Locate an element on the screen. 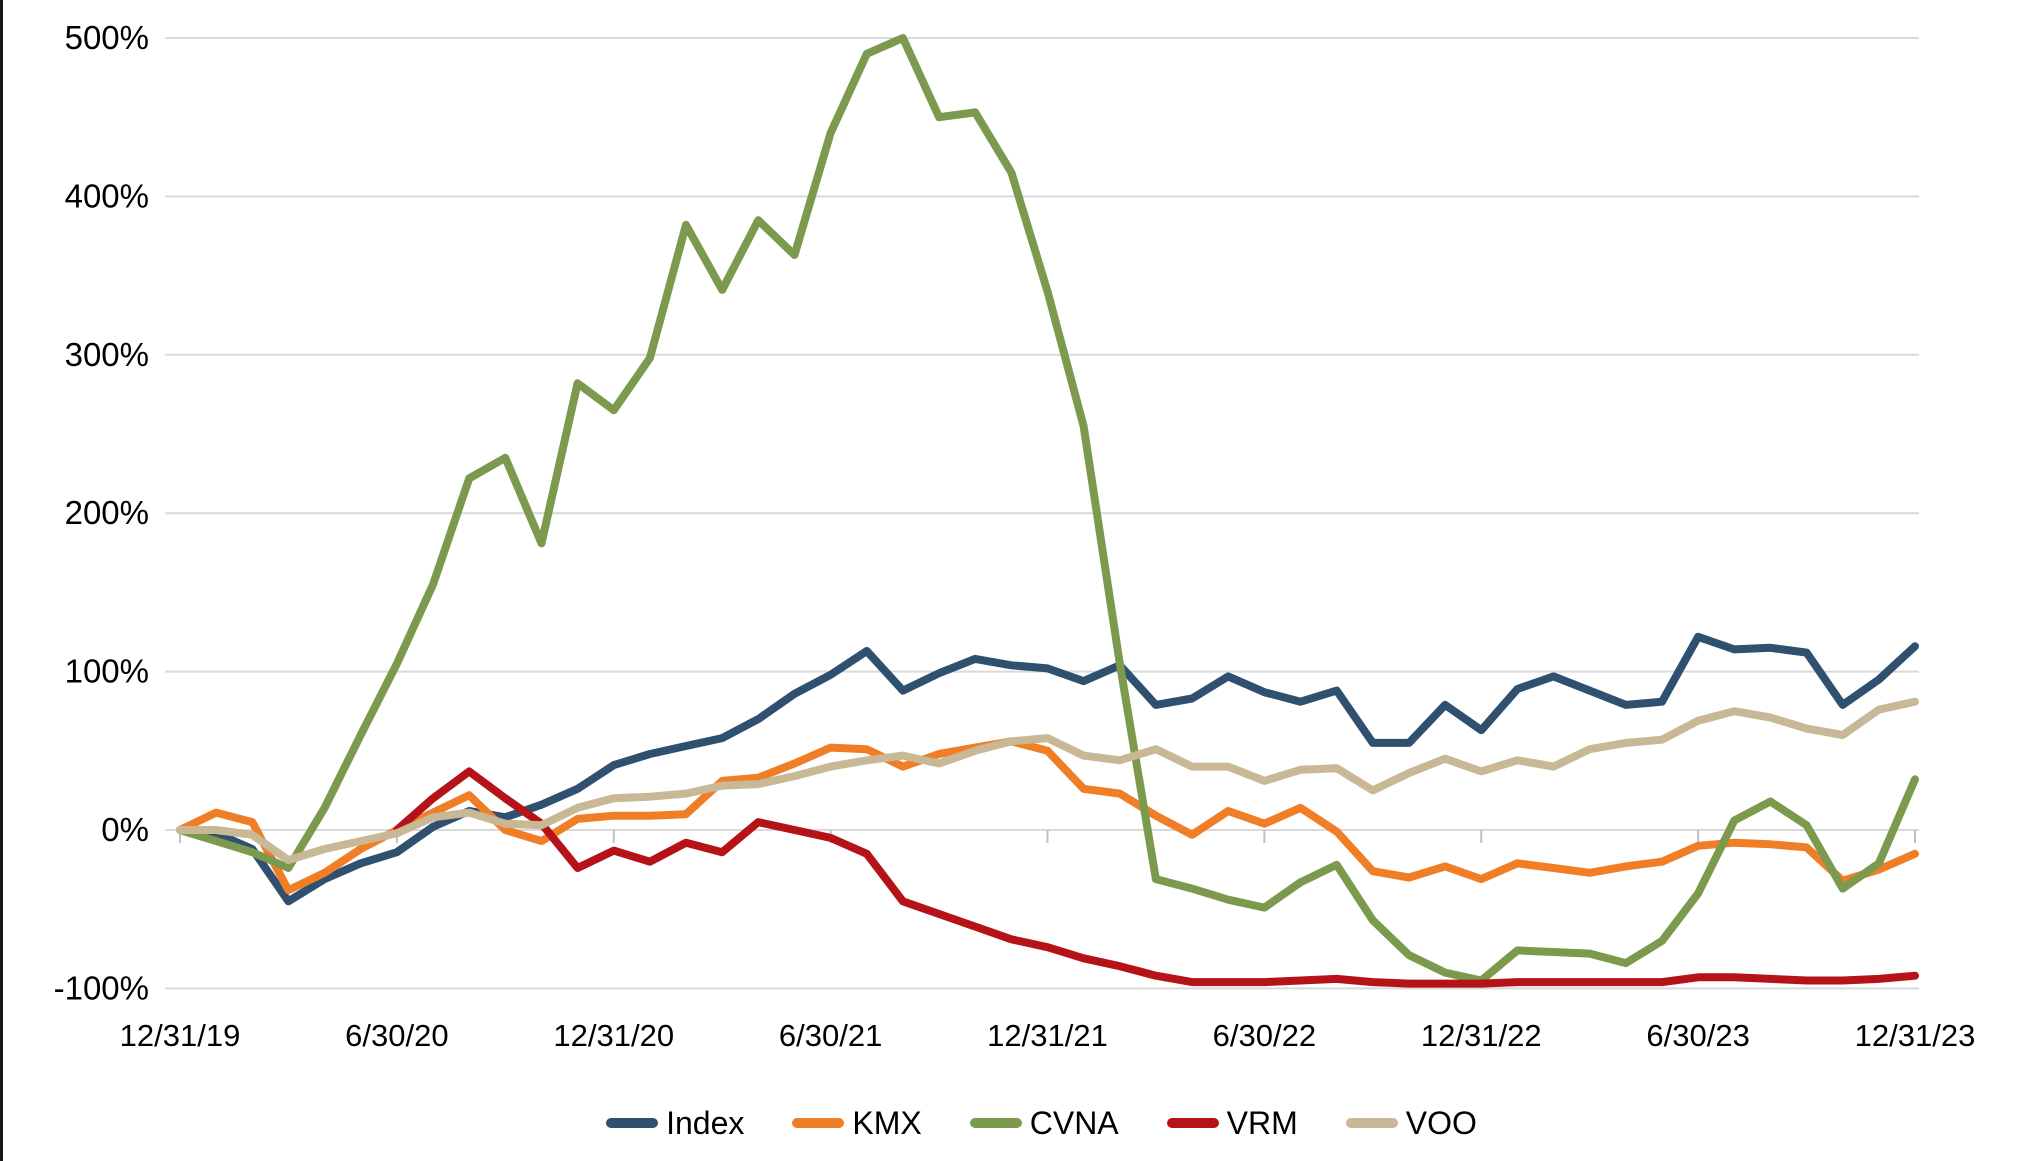 The height and width of the screenshot is (1161, 2026). legend-item-cvna: CVNA is located at coordinates (1044, 1123).